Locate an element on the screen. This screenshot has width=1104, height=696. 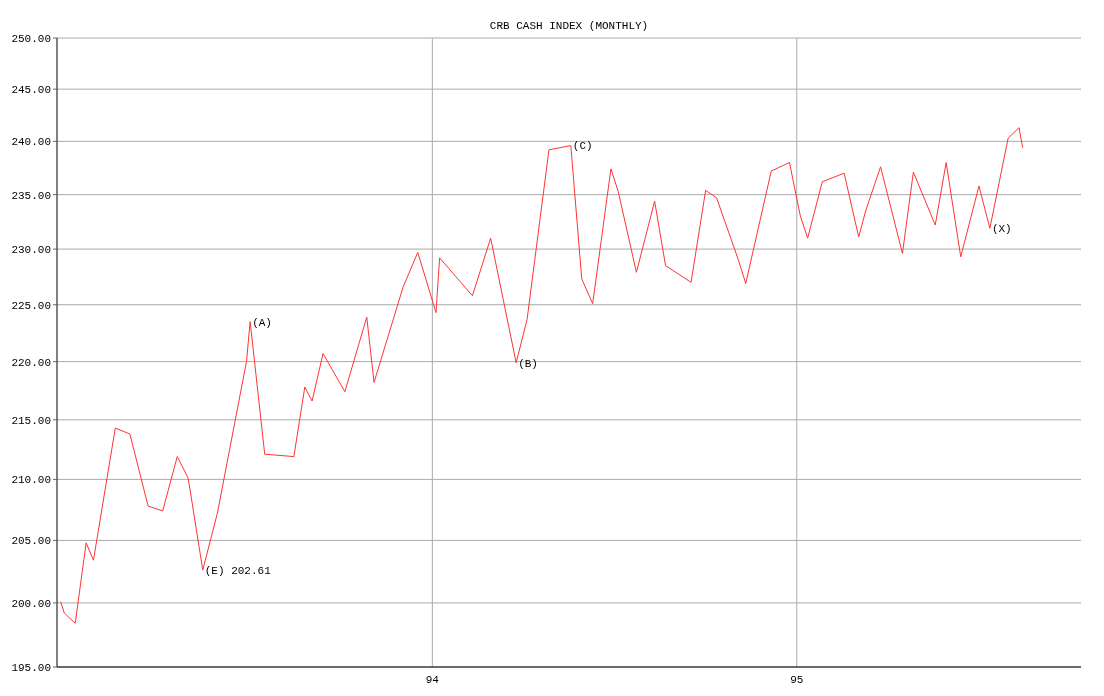
y-tick-label: 210.00 is located at coordinates (31, 480).